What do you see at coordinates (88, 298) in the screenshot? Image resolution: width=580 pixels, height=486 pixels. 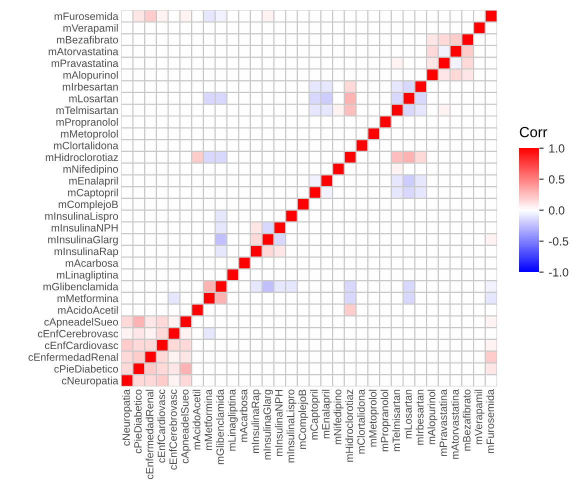 I see `y-tick-label: mMetformina` at bounding box center [88, 298].